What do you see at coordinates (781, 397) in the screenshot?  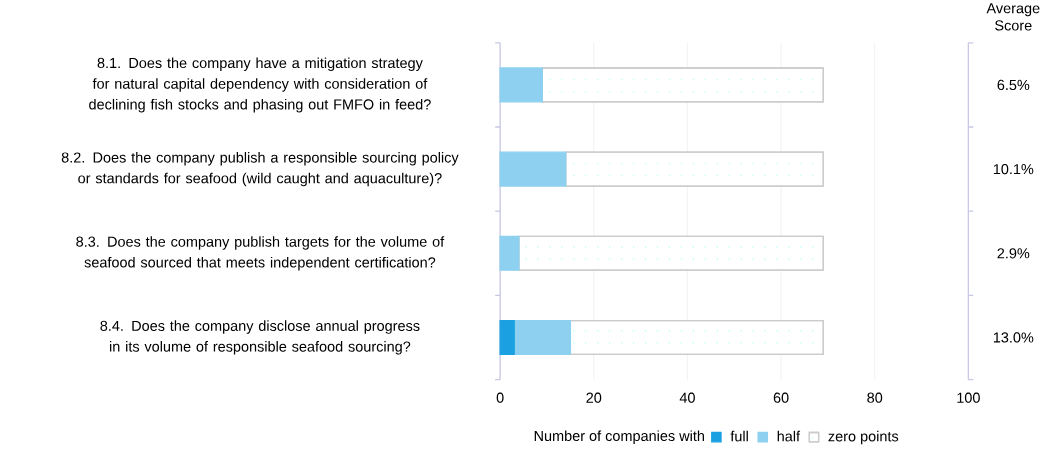 I see `x-tick-label: 60` at bounding box center [781, 397].